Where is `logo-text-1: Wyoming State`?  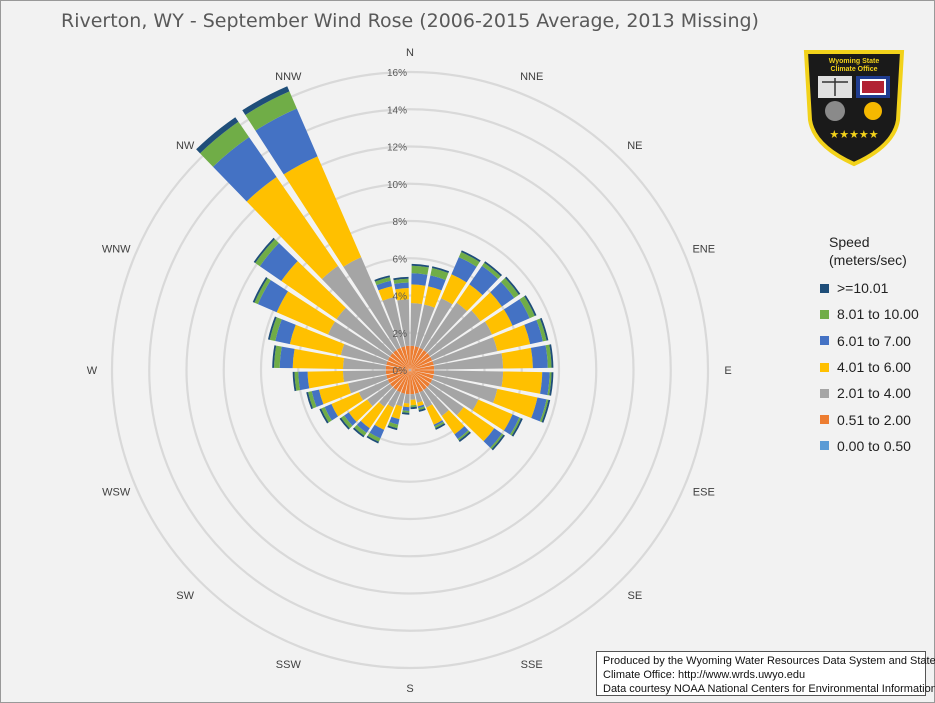
logo-text-1: Wyoming State is located at coordinates (854, 61).